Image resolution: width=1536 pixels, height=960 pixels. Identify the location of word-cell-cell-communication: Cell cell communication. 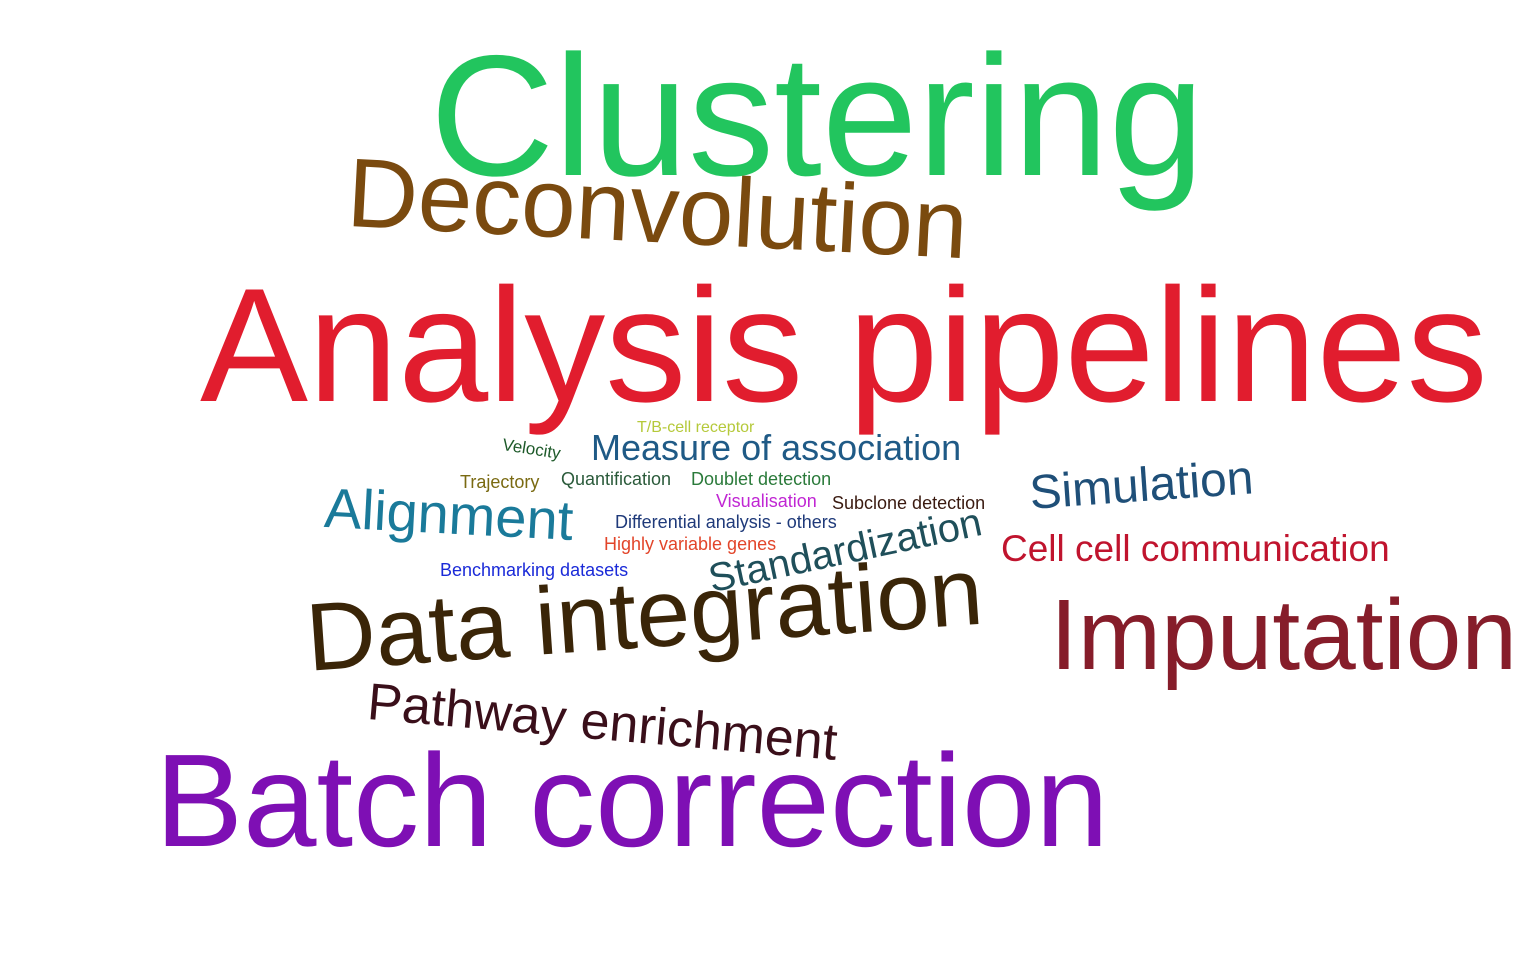
(1195, 548).